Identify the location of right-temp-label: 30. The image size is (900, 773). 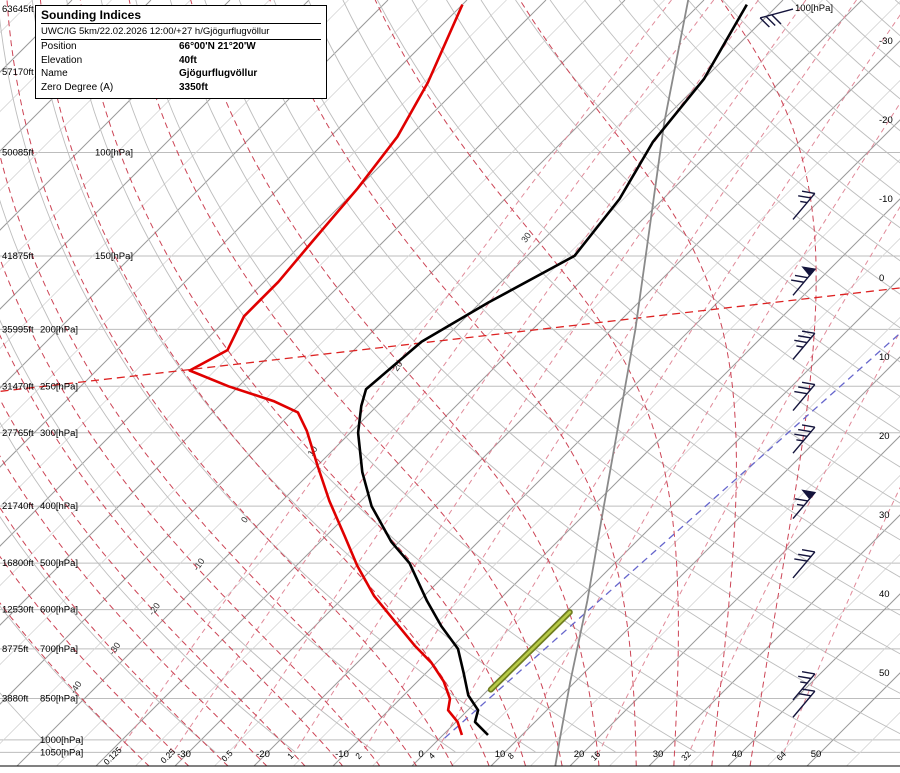
(884, 515).